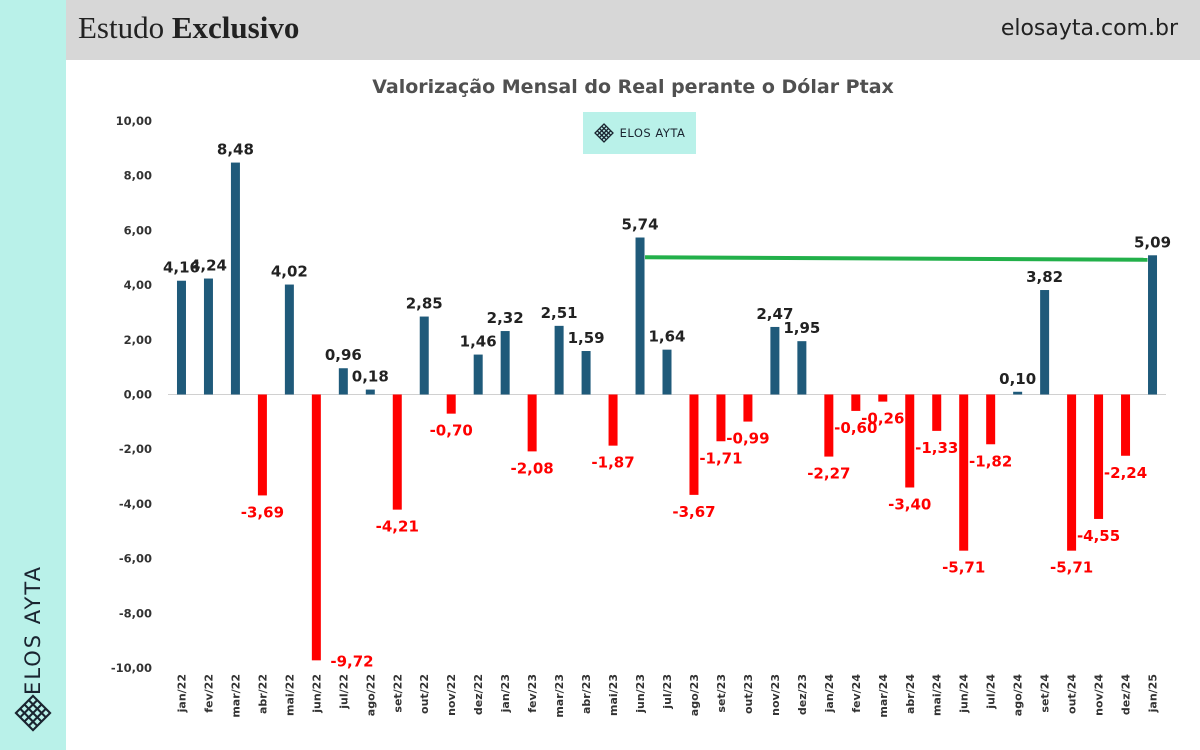 This screenshot has width=1200, height=750. I want to click on data-label: 4,16, so click(181, 268).